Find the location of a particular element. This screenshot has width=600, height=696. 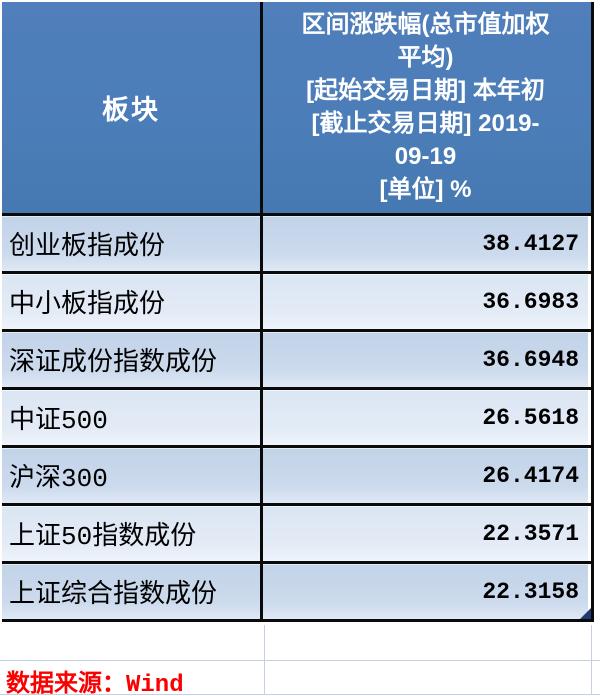

fill-handle-triangle-icon is located at coordinates (585, 613).